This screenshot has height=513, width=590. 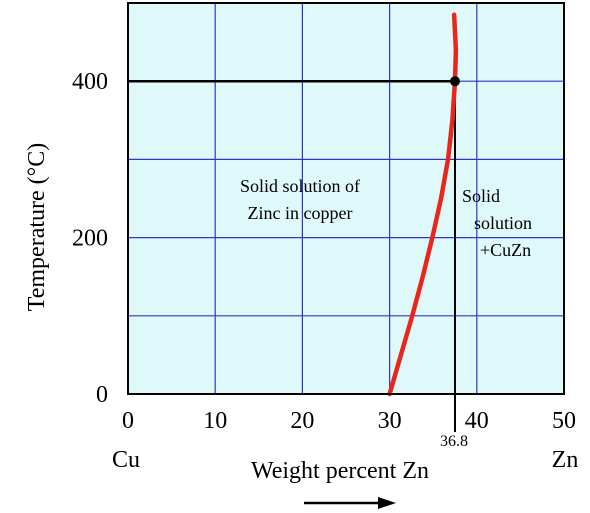 I want to click on x-end-label-left: Cu, so click(x=126, y=460).